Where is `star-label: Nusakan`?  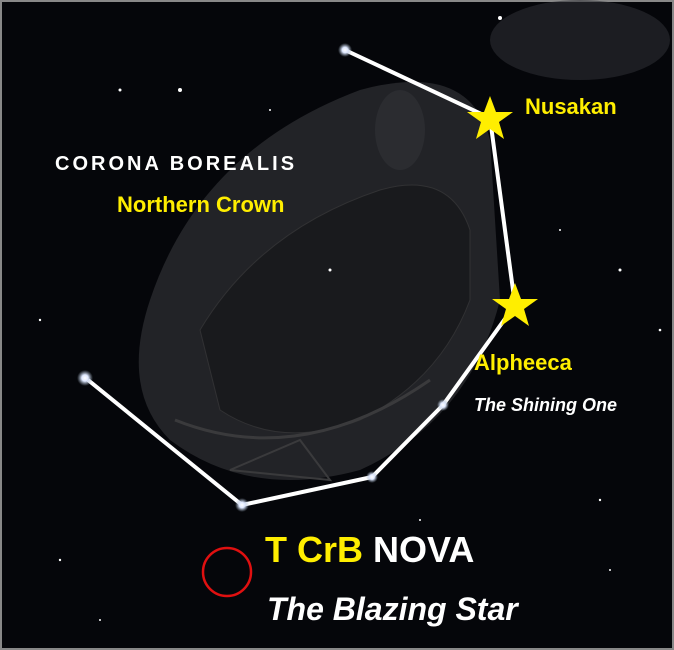
star-label: Nusakan is located at coordinates (571, 106).